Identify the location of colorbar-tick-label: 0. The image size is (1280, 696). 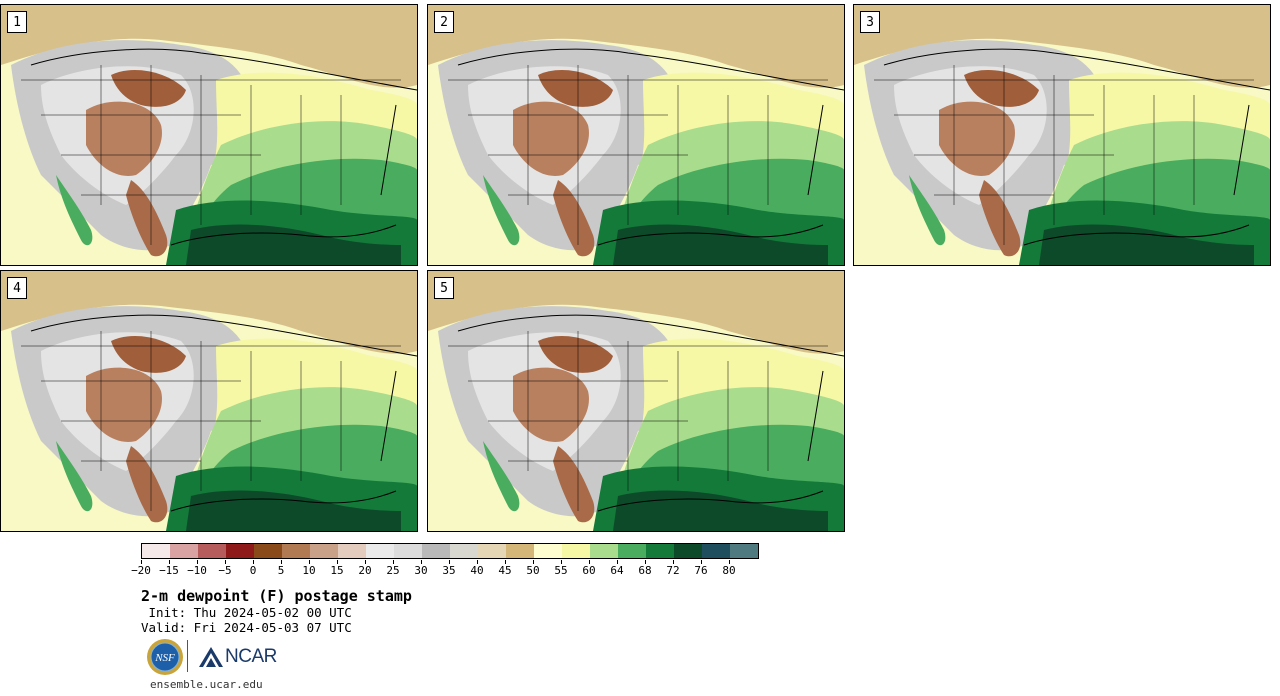
(253, 570).